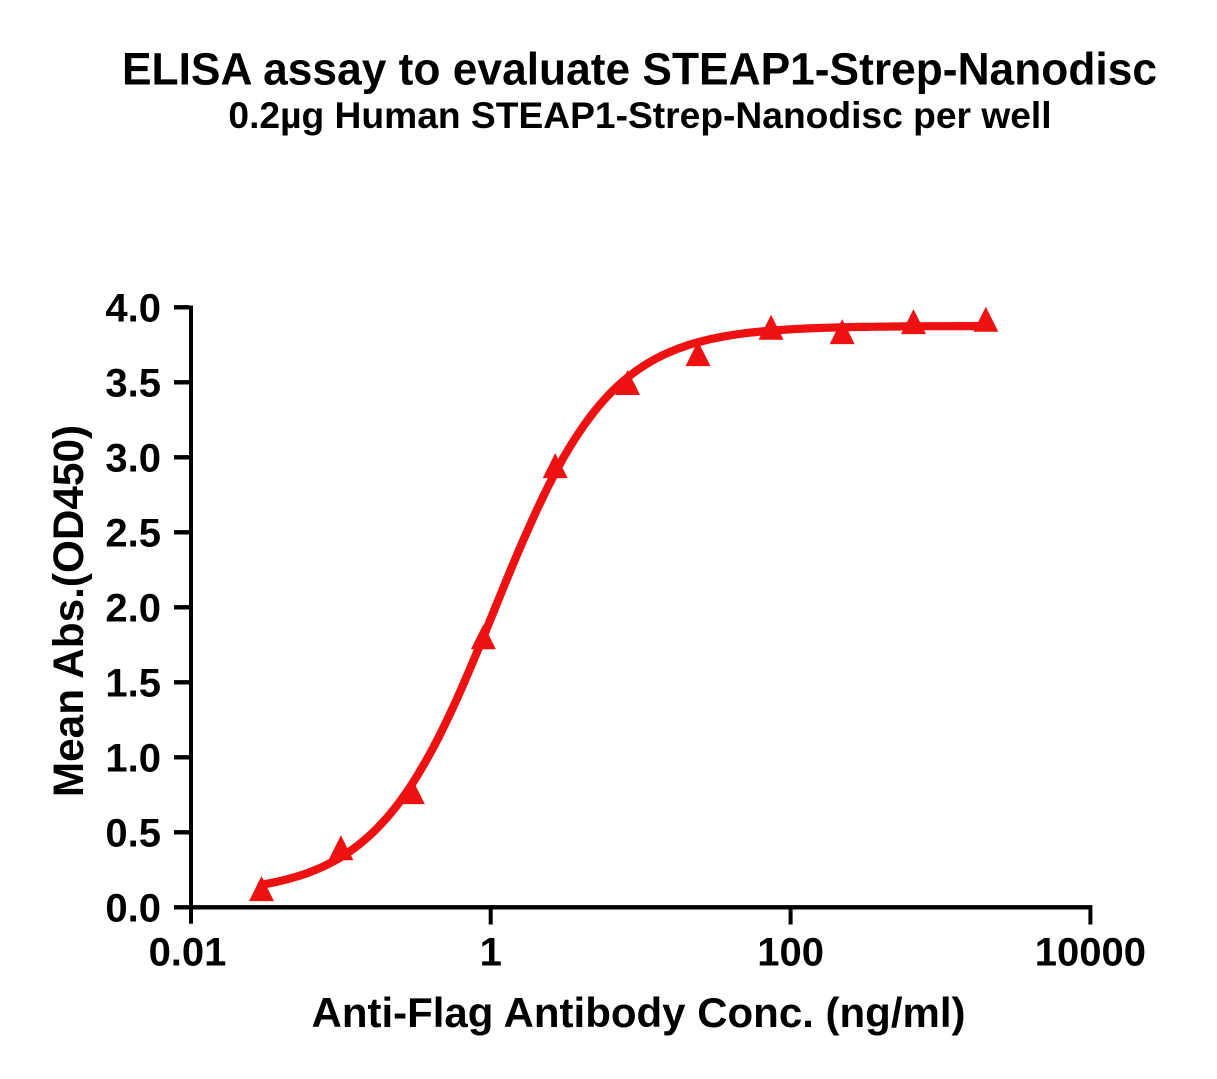  I want to click on svg-text: 1.0, so click(133, 759).